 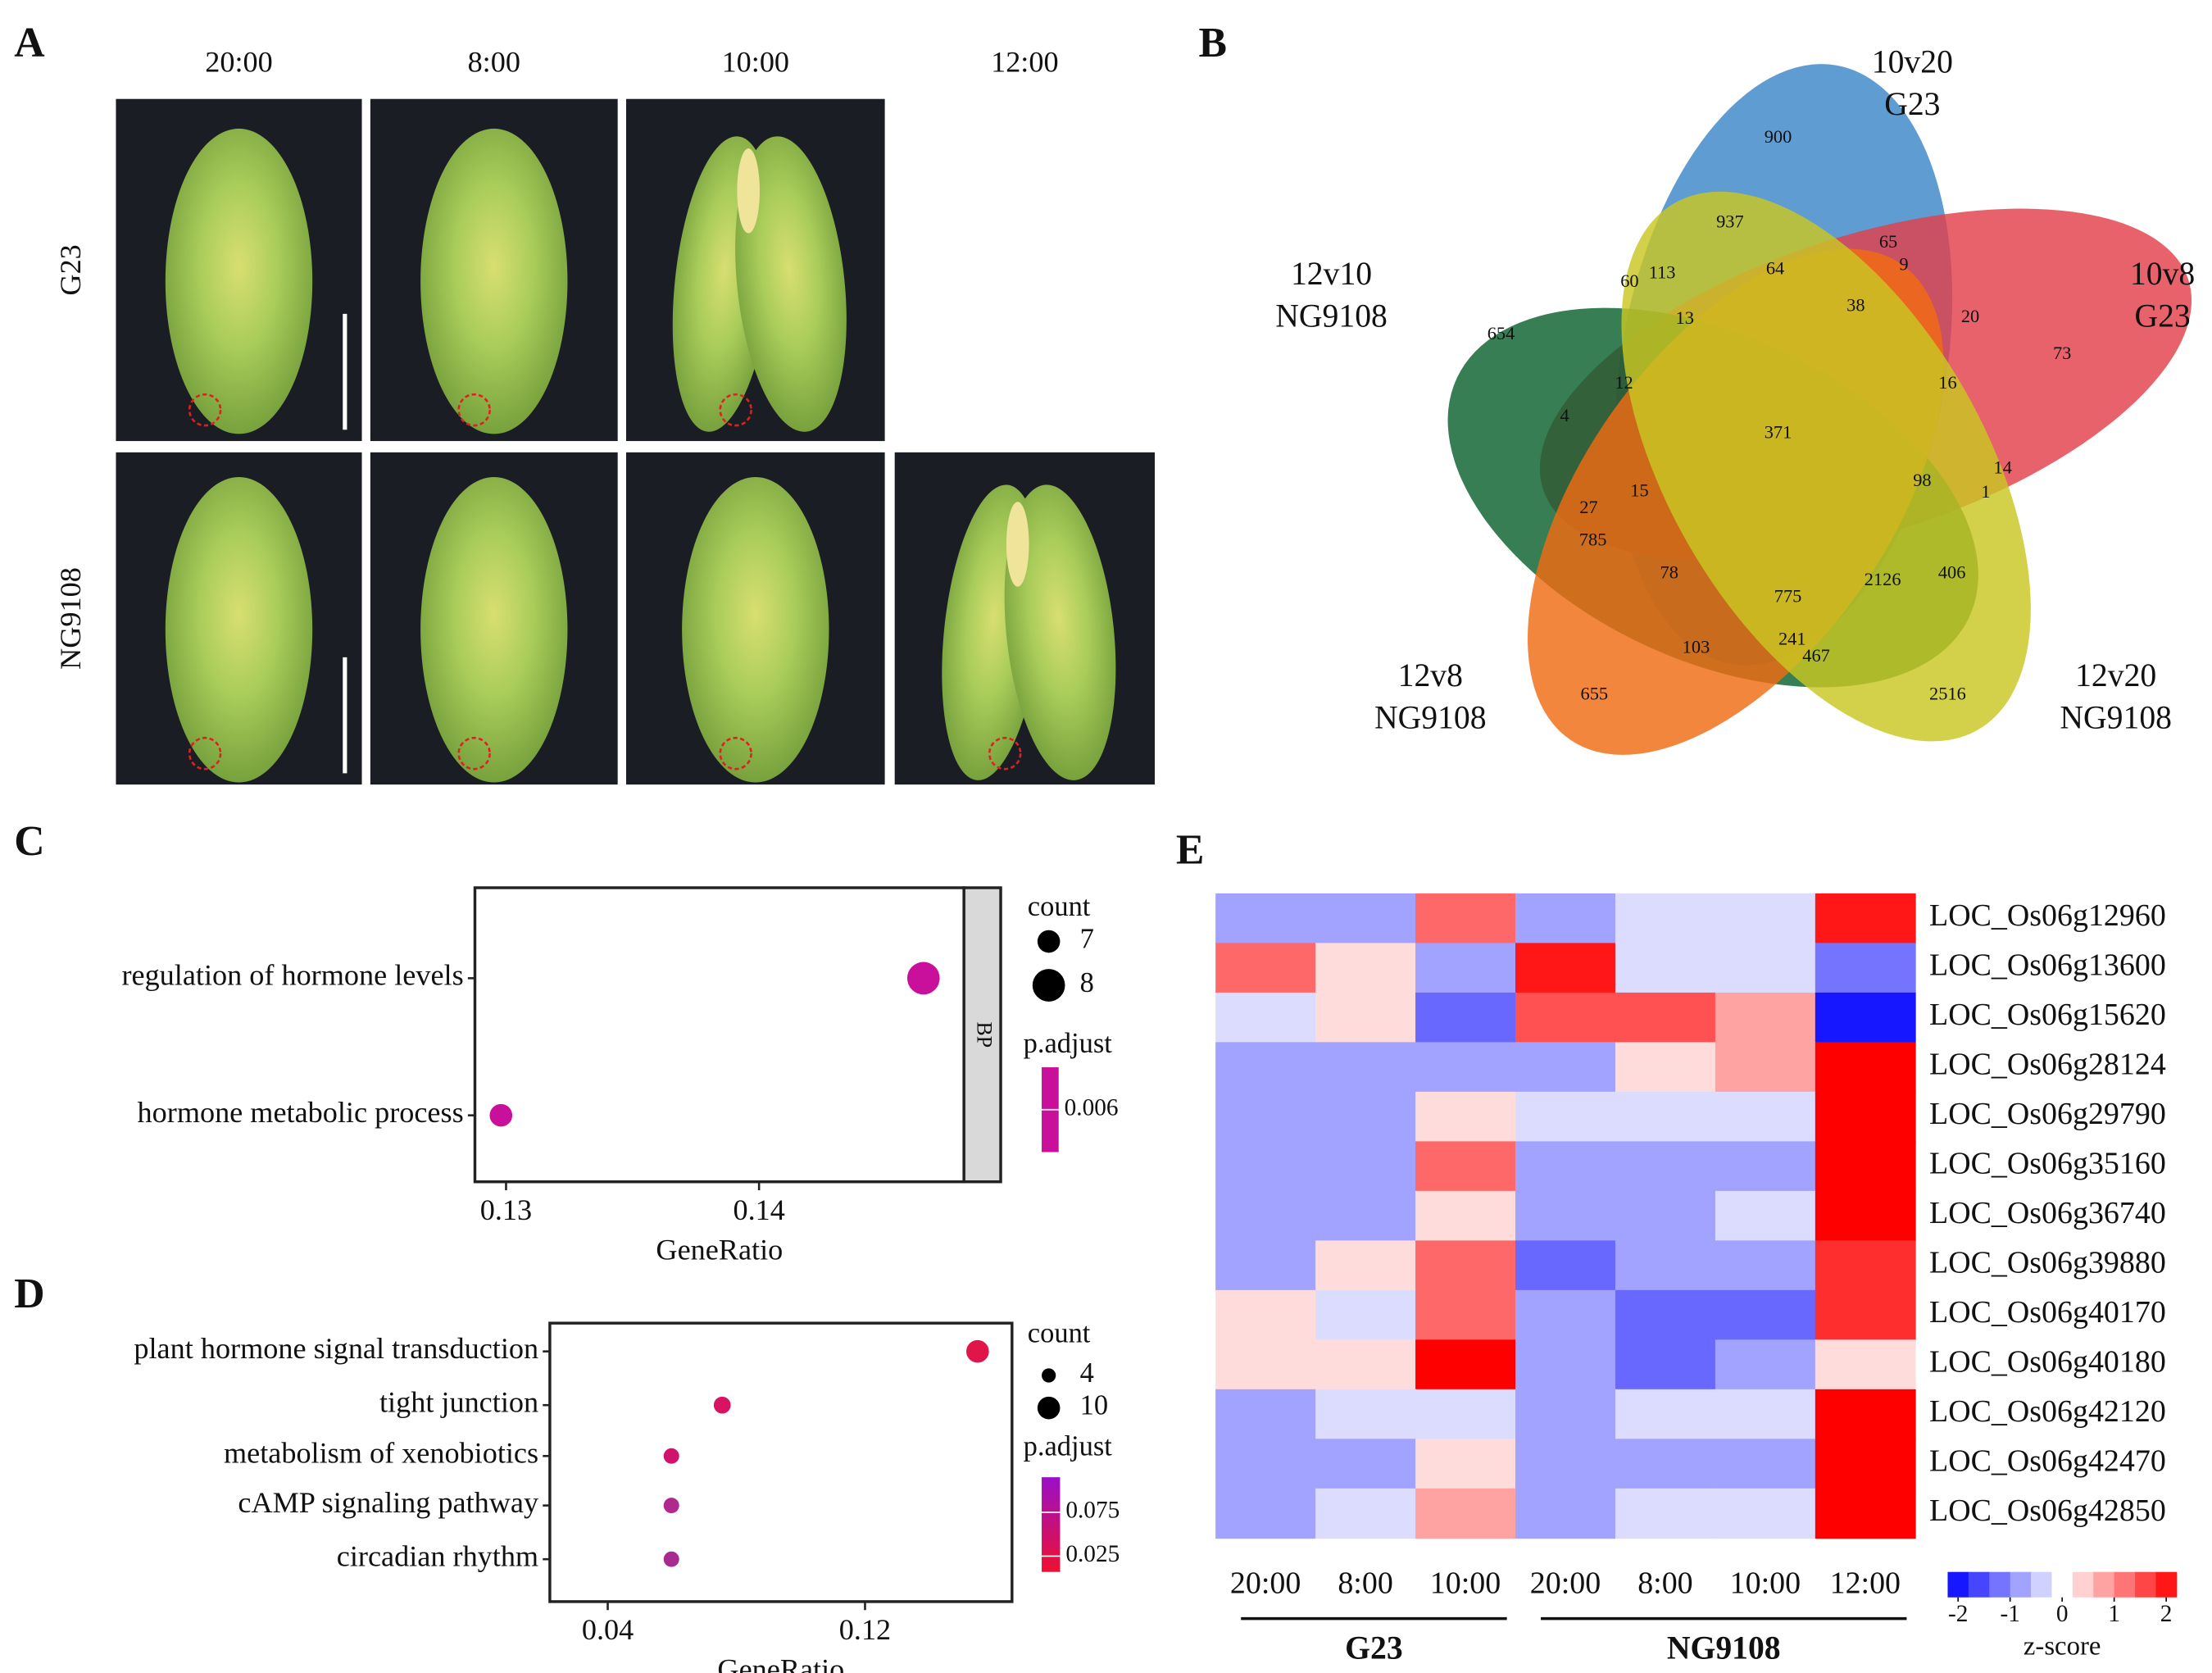 What do you see at coordinates (781, 1663) in the screenshot?
I see `x-axis-label: GeneRatio` at bounding box center [781, 1663].